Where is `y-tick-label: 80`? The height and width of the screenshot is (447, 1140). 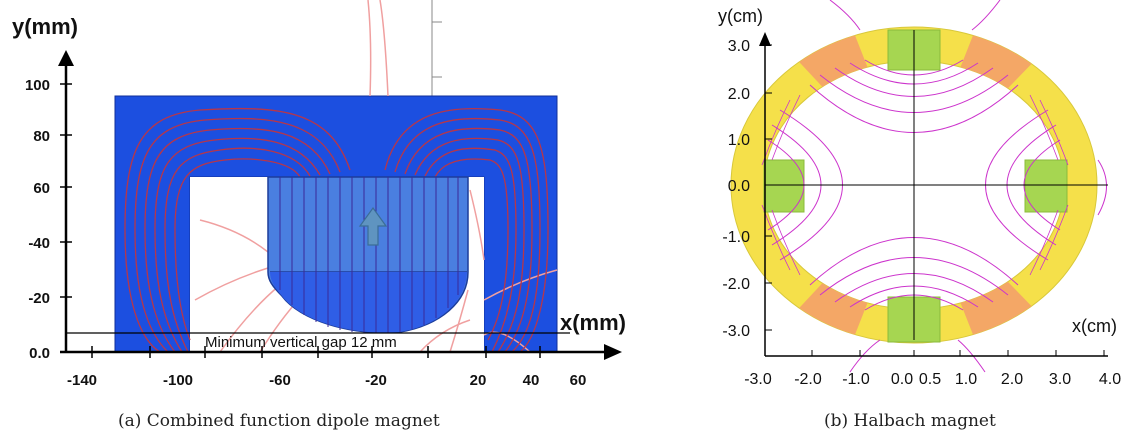
y-tick-label: 80 is located at coordinates (41, 136).